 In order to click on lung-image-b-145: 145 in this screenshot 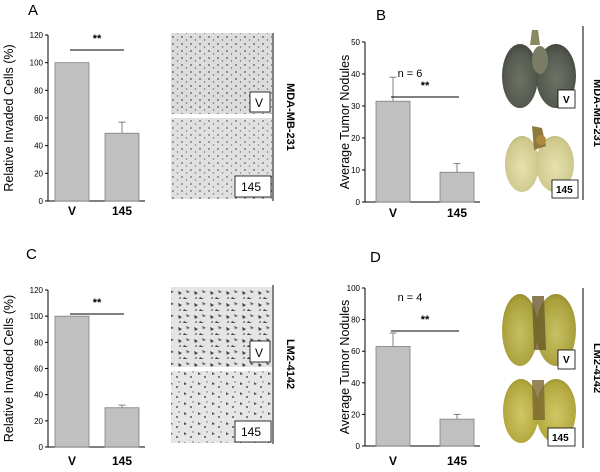, I will do `click(539, 159)`.